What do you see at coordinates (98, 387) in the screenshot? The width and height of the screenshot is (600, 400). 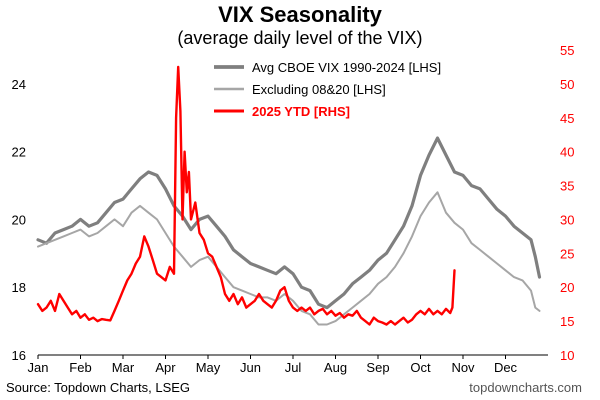 I see `source-note: Source: Topdown Charts, LSEG` at bounding box center [98, 387].